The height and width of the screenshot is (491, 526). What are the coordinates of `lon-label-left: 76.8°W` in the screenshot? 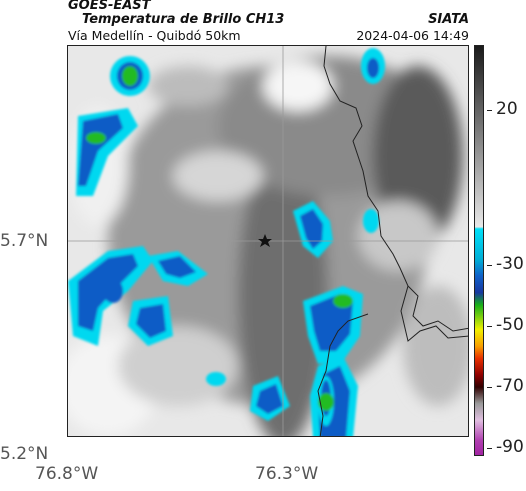 It's located at (67, 474).